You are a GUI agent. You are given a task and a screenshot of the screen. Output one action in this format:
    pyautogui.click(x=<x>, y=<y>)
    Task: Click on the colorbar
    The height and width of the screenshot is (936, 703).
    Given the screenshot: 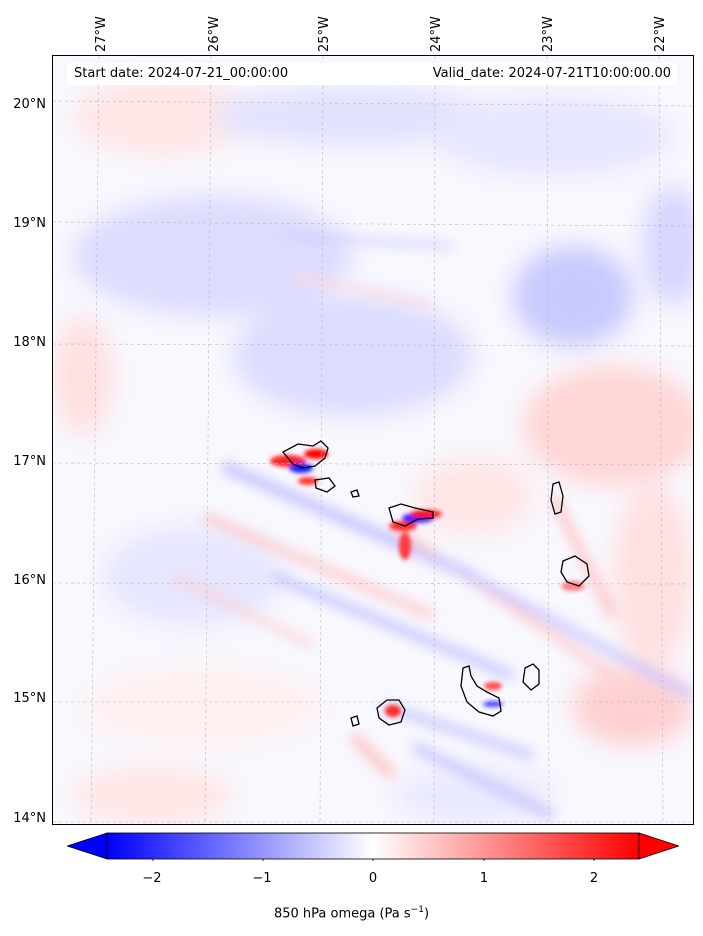 What is the action you would take?
    pyautogui.click(x=373, y=848)
    